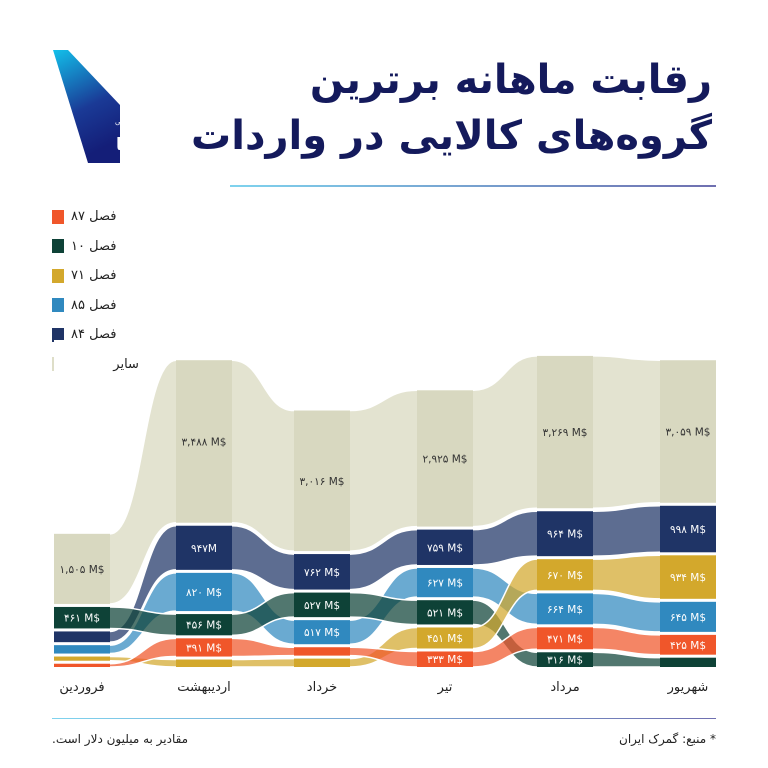 This screenshot has height=768, width=768. I want to click on month-label: خرداد, so click(322, 687).